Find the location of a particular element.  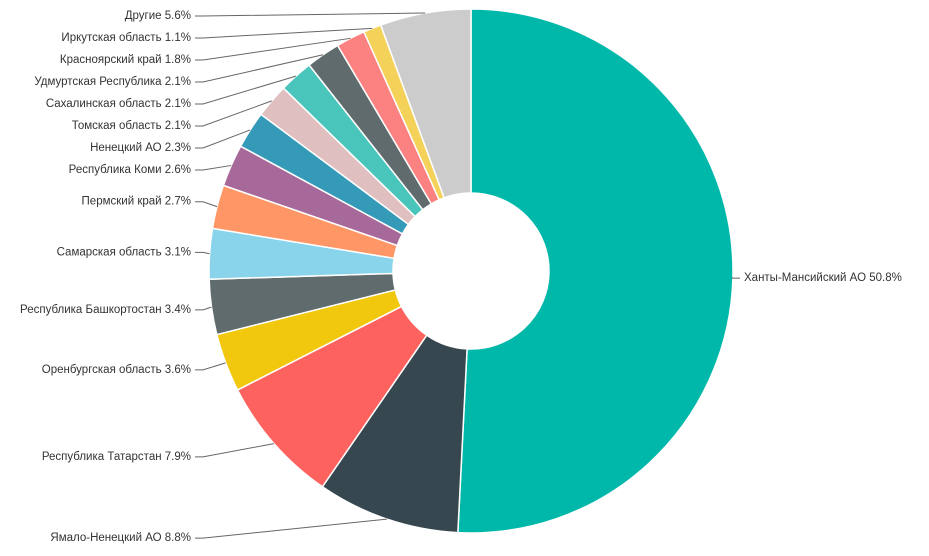

label-name: Удмуртская Республика is located at coordinates (98, 82).